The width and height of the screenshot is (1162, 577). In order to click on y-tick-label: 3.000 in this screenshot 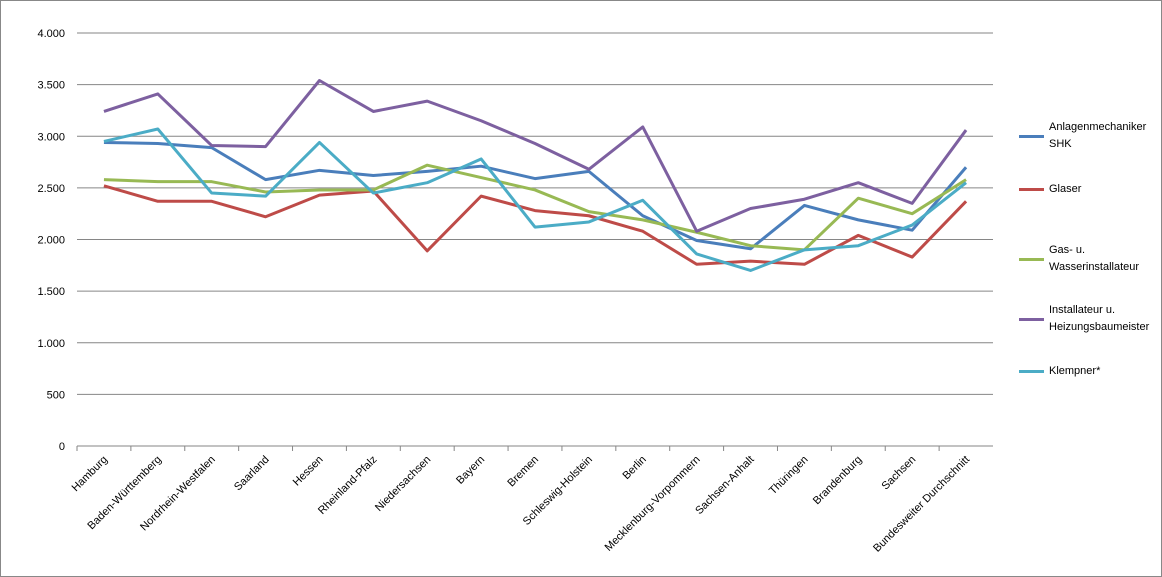, I will do `click(51, 137)`.